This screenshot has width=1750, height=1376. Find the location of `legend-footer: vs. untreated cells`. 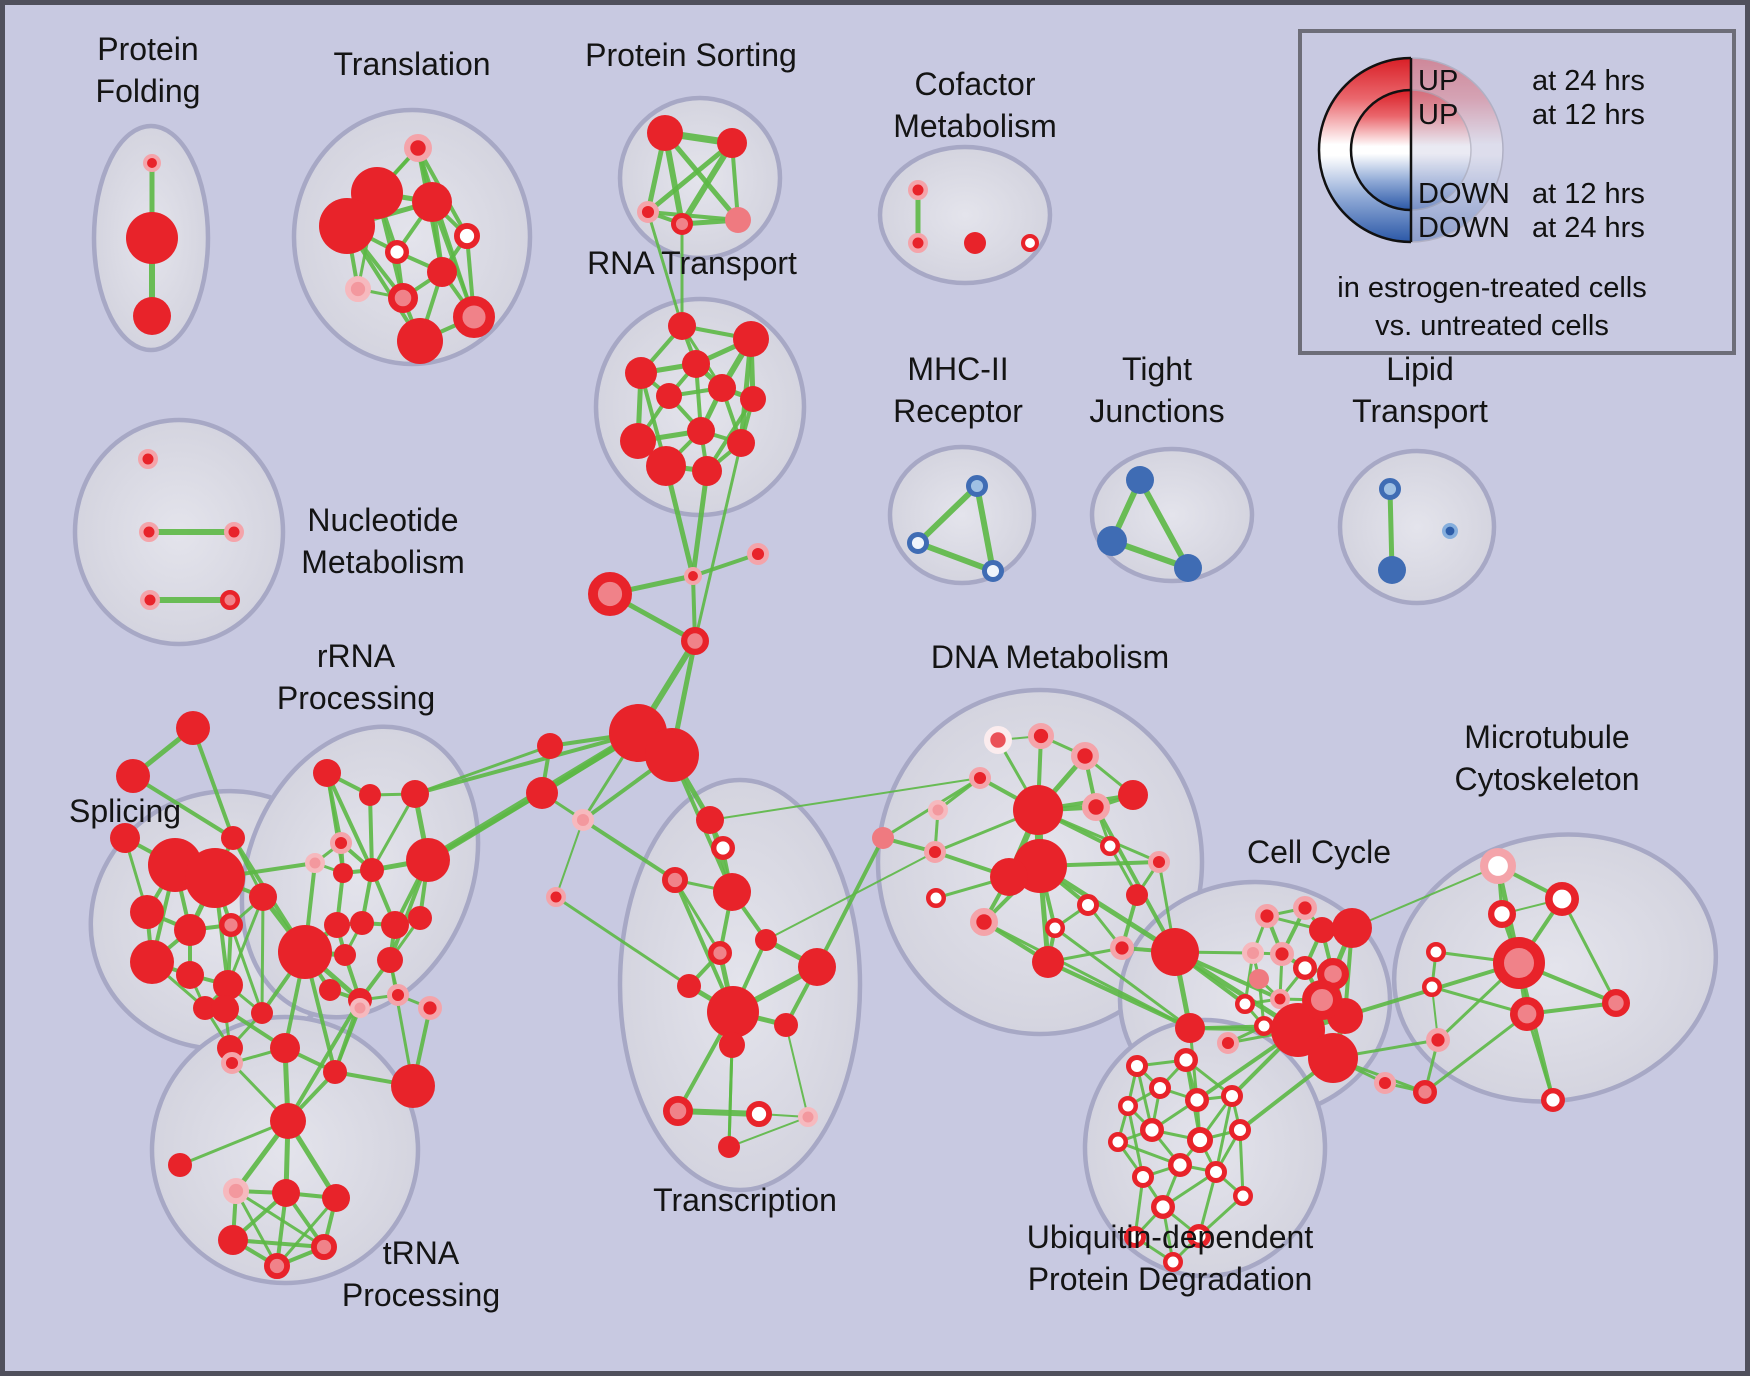

legend-footer: vs. untreated cells is located at coordinates (1492, 326).